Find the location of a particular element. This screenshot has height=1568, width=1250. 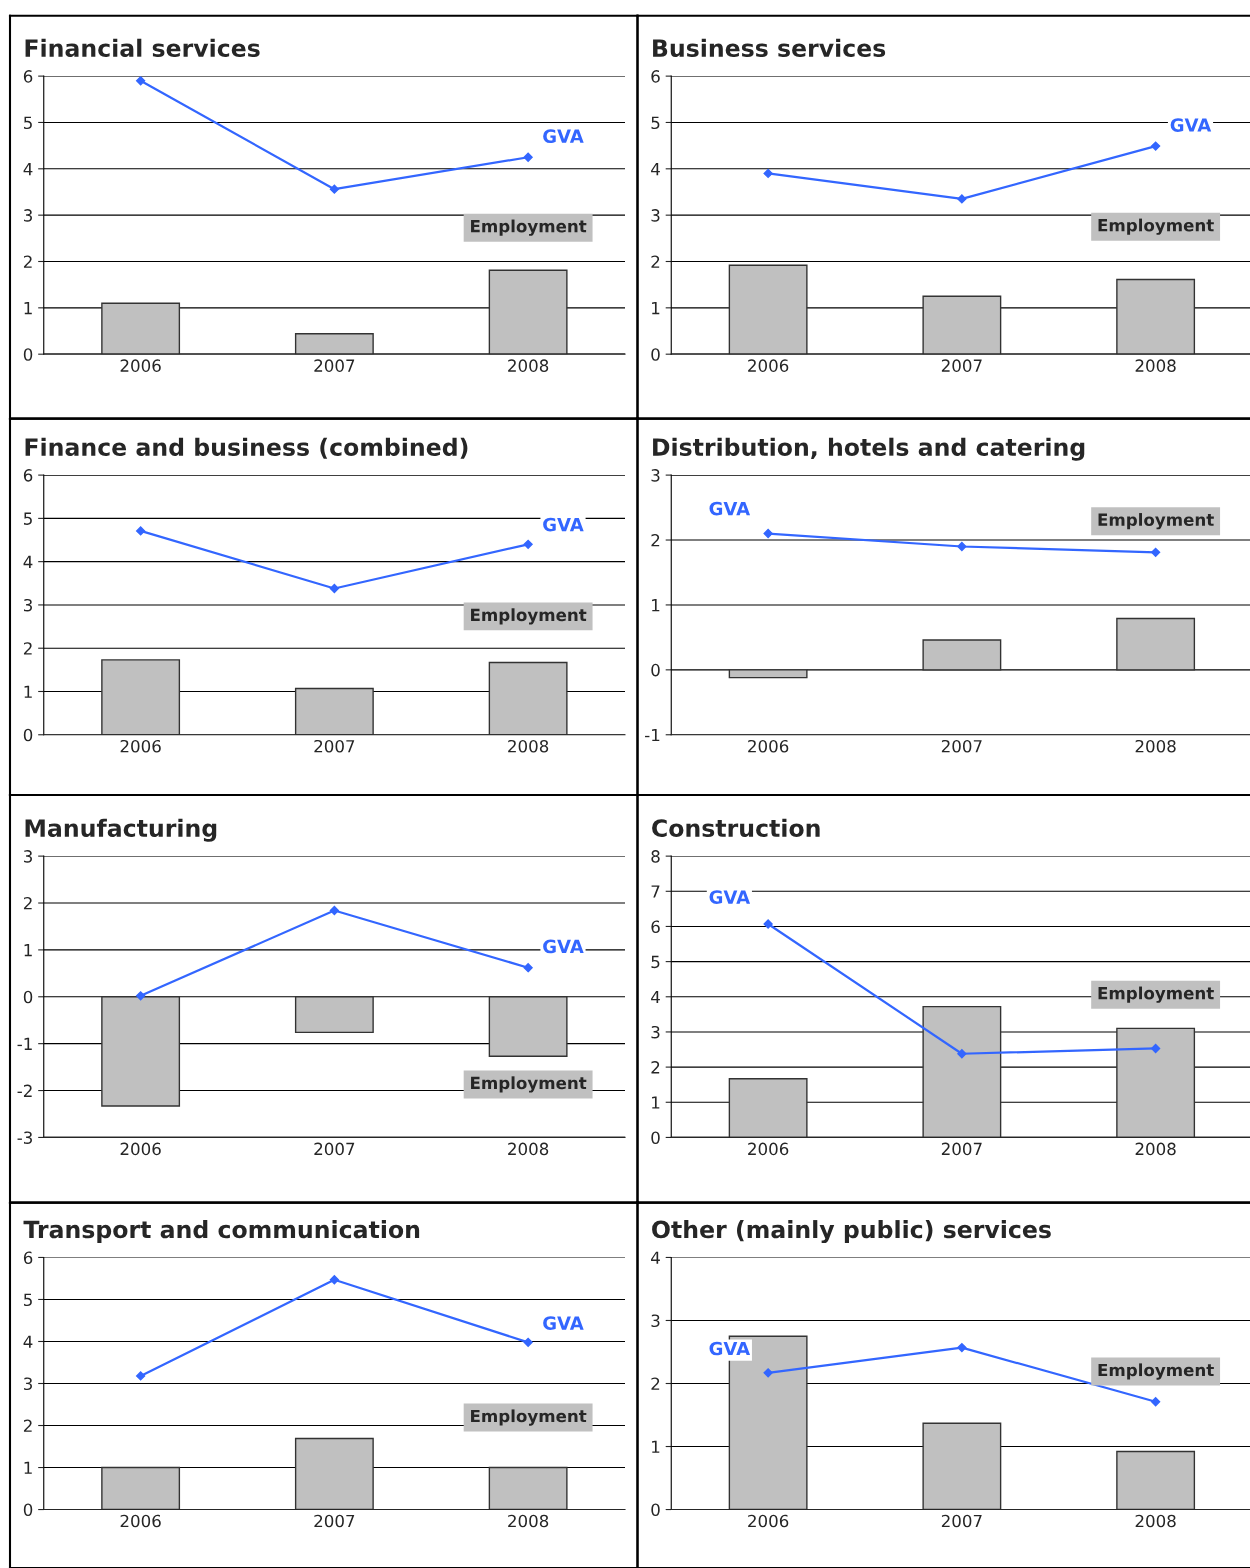

y-tick-label: -2 is located at coordinates (24, 1090).